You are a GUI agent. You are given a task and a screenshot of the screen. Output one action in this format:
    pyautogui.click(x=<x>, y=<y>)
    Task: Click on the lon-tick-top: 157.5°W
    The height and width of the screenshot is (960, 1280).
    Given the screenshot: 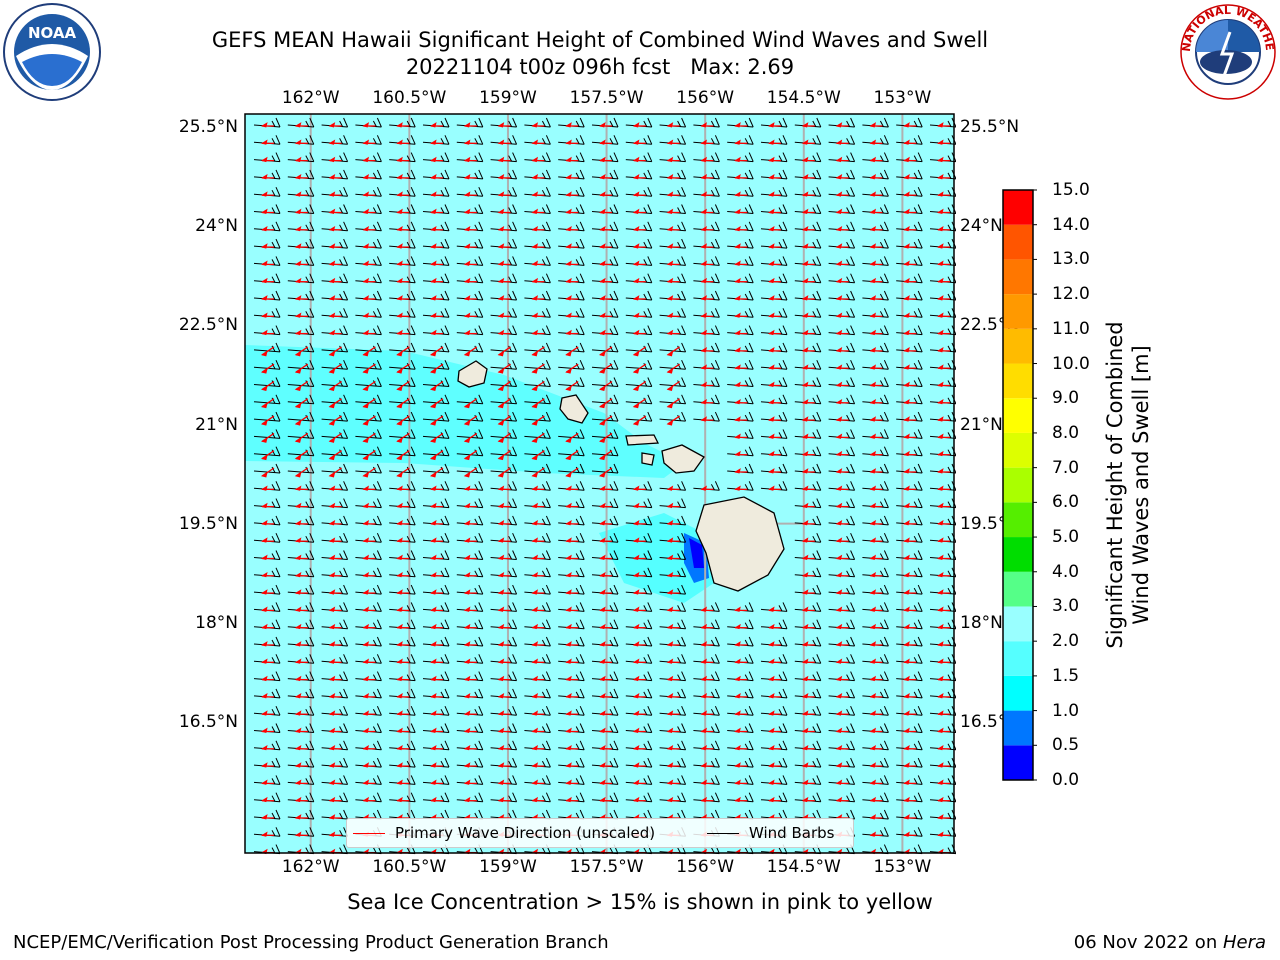 What is the action you would take?
    pyautogui.click(x=606, y=98)
    